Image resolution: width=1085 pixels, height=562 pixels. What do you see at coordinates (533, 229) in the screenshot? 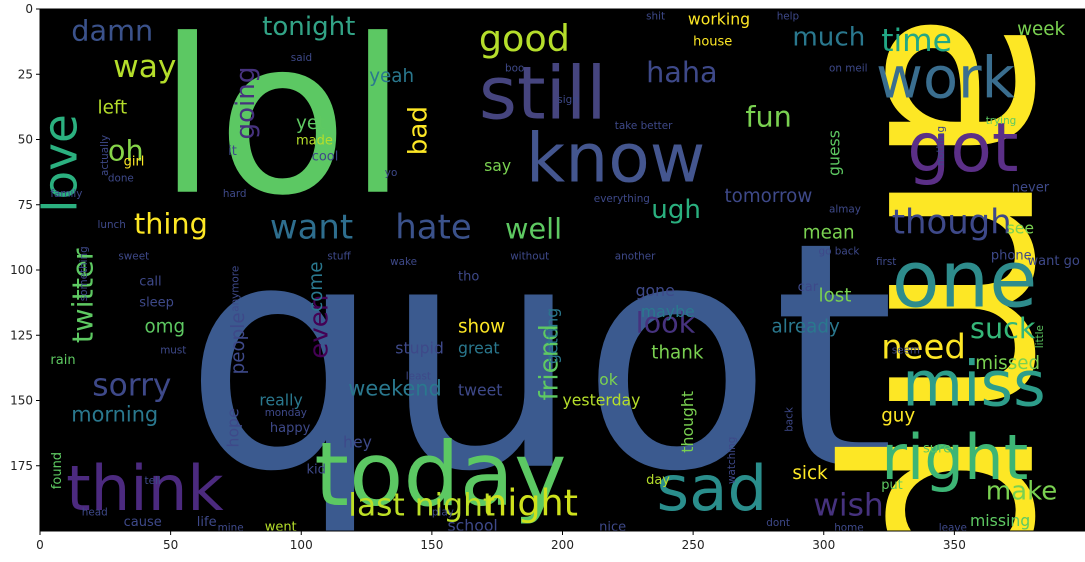
I see `word-well: well` at bounding box center [533, 229].